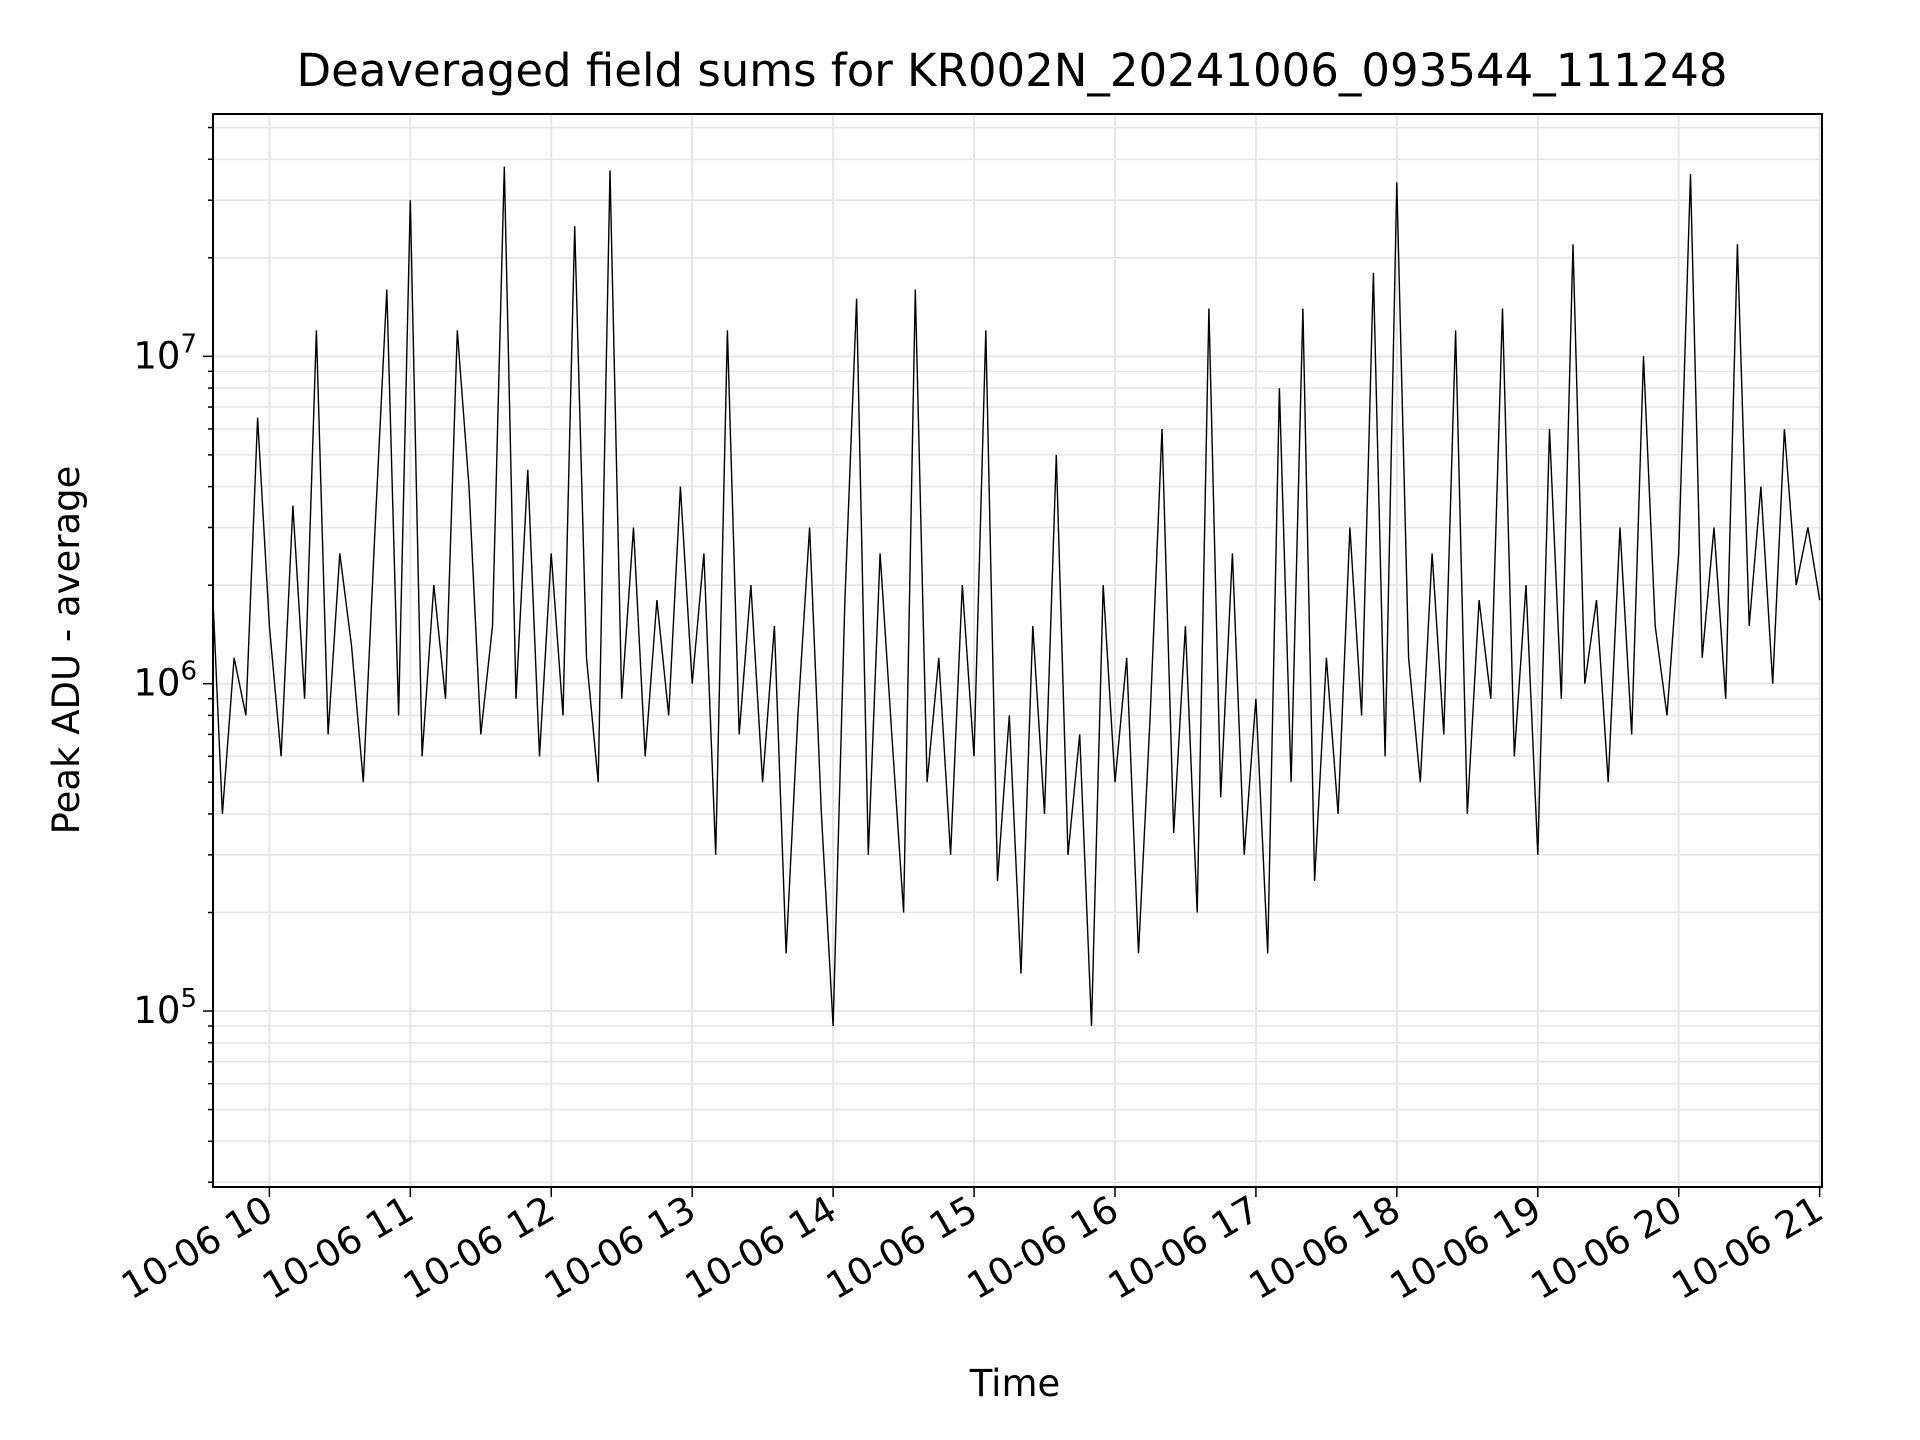 This screenshot has width=1920, height=1440. I want to click on y-tick-label: 10⁶, so click(165, 681).